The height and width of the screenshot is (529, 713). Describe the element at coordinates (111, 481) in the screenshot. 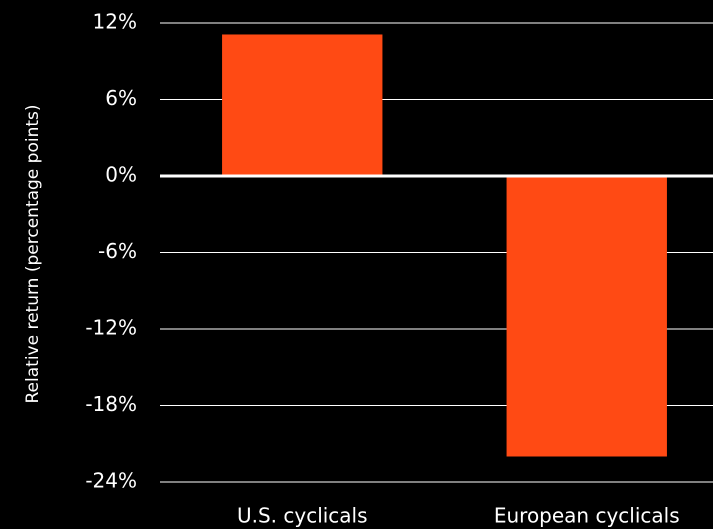

I see `y-tick-label: -24%` at that location.